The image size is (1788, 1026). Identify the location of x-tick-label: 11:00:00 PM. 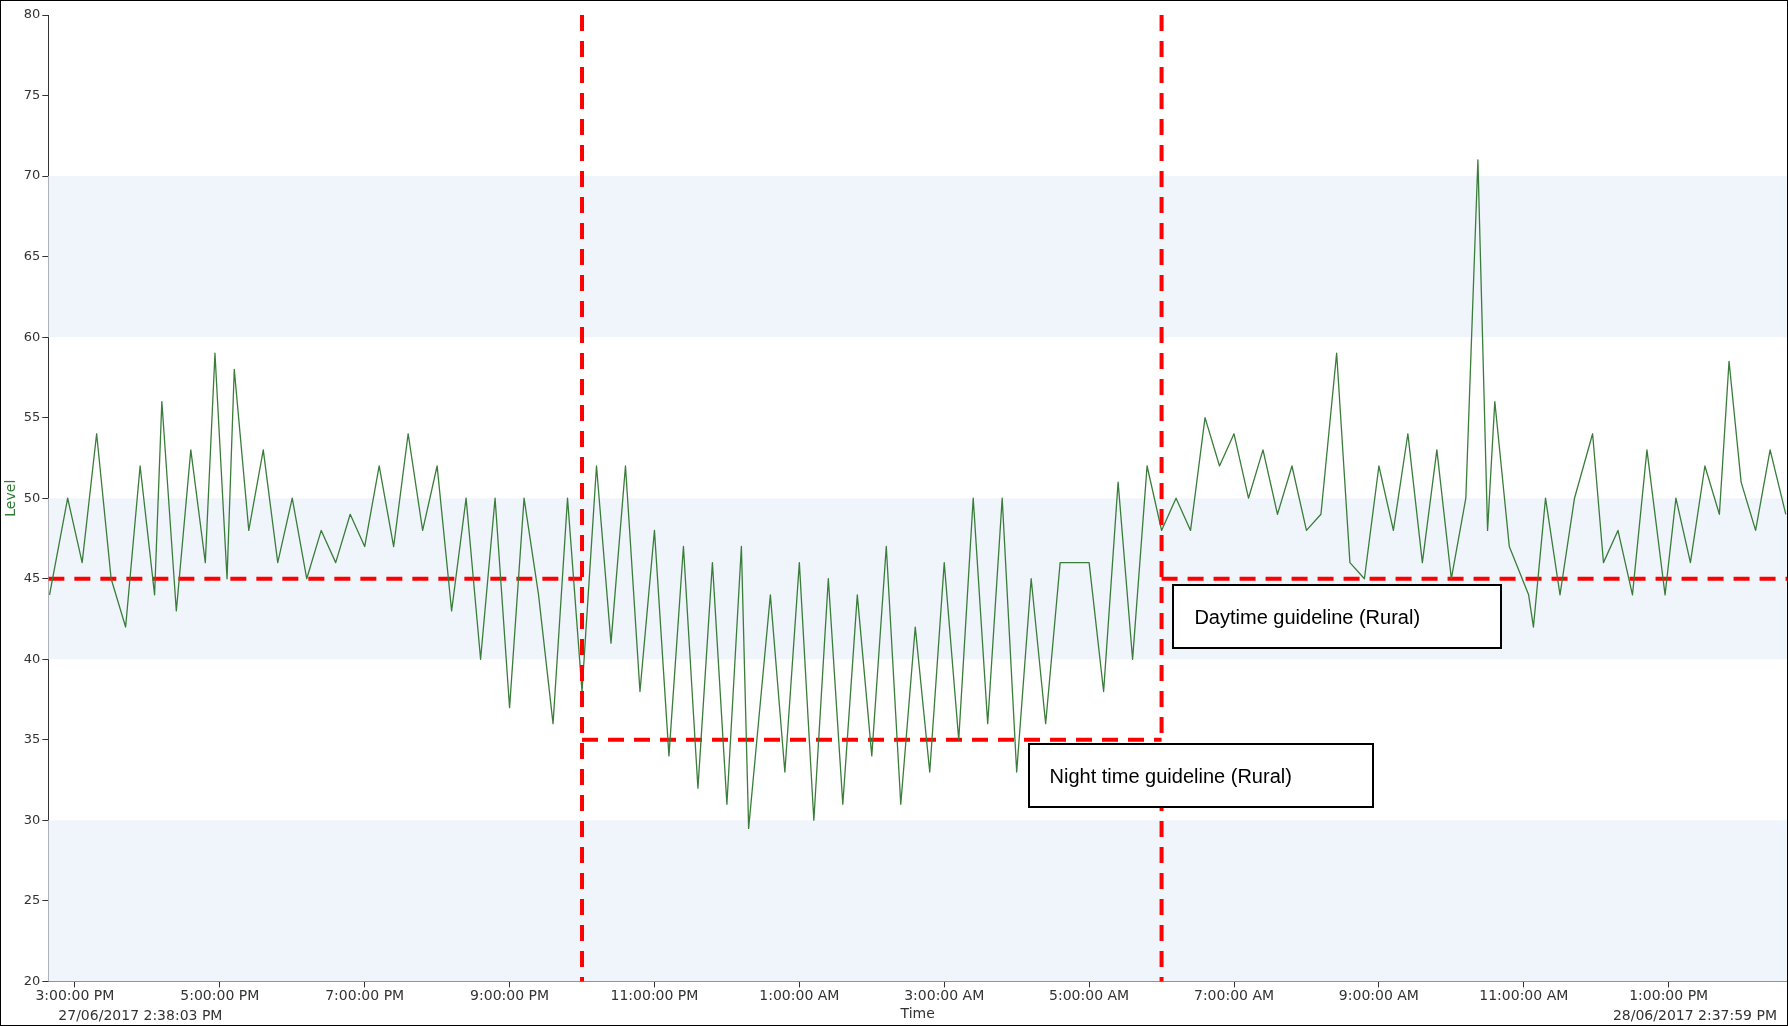
(654, 995).